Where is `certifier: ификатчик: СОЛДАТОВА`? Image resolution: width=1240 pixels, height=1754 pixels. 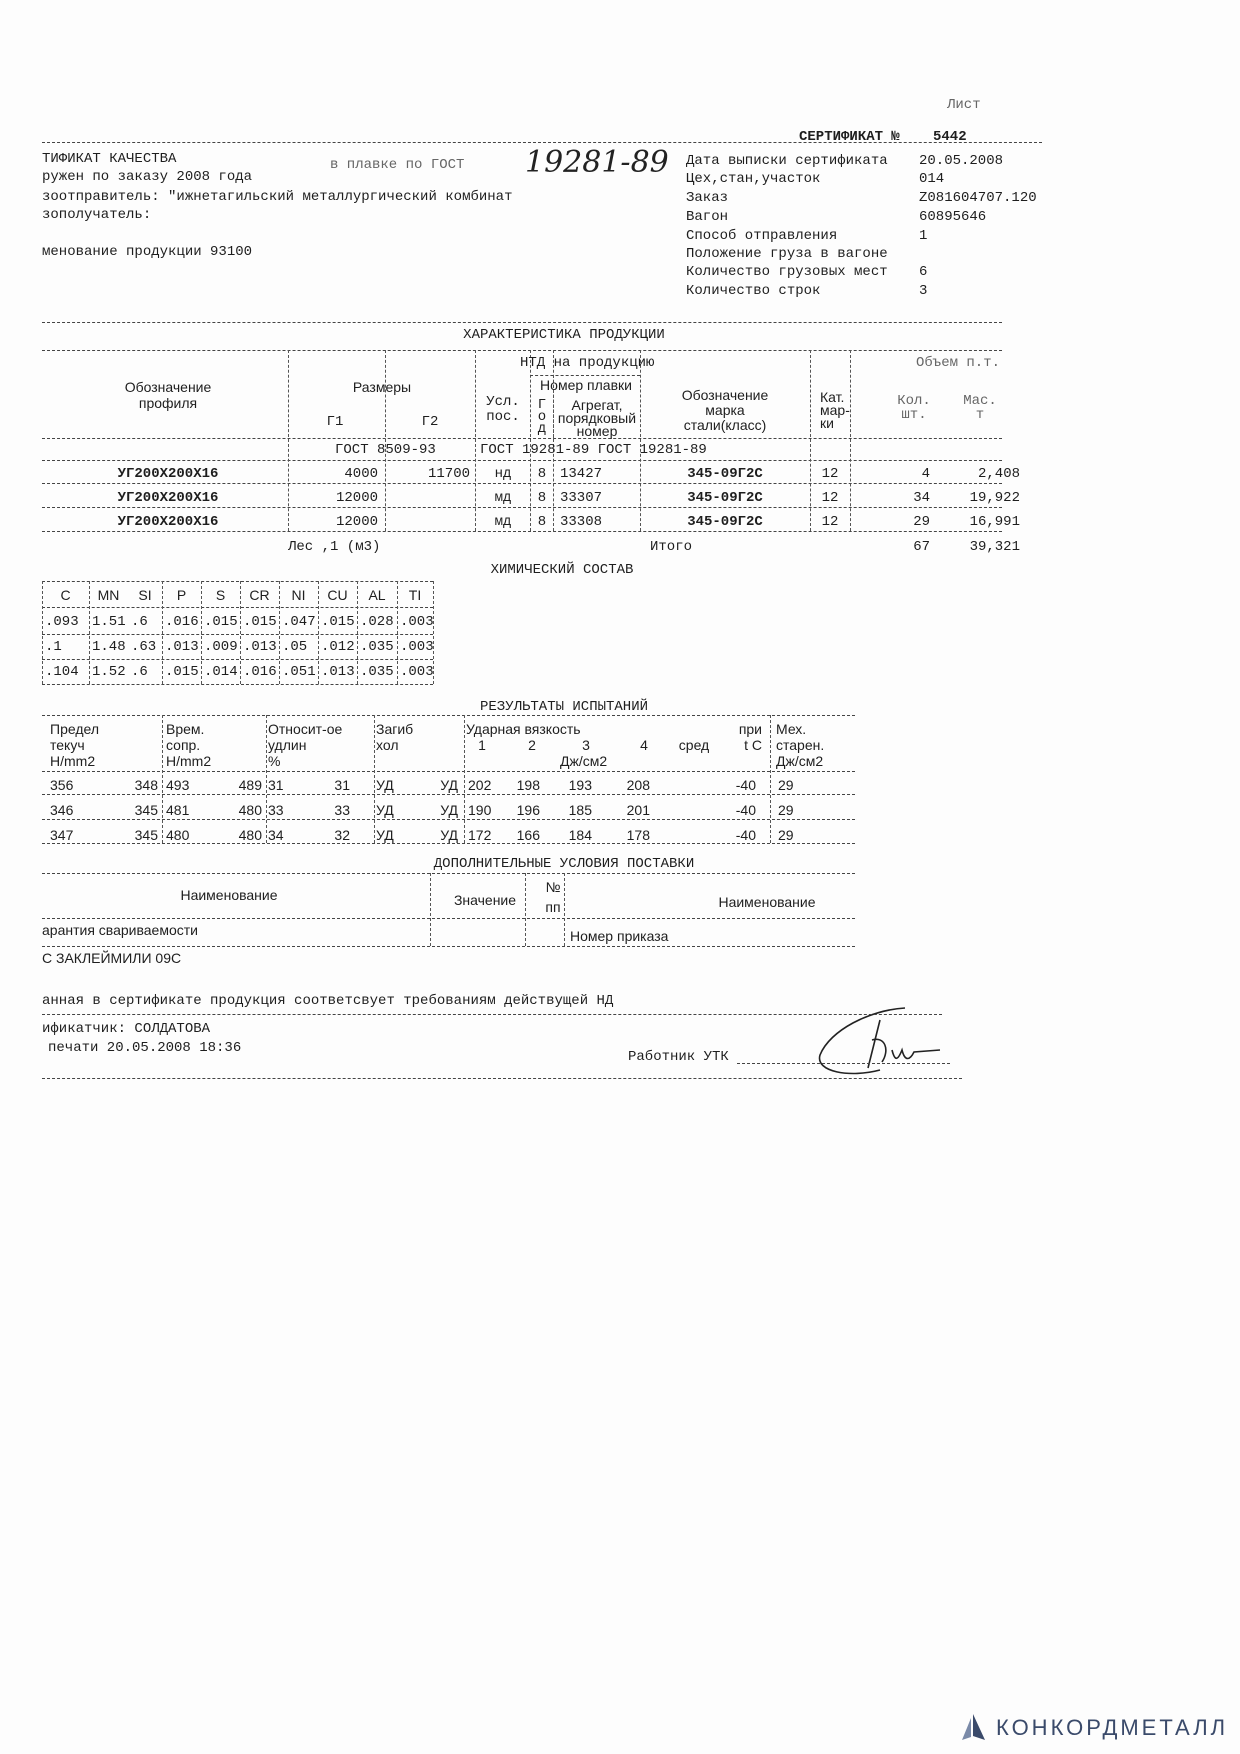 certifier: ификатчик: СОЛДАТОВА is located at coordinates (126, 1029).